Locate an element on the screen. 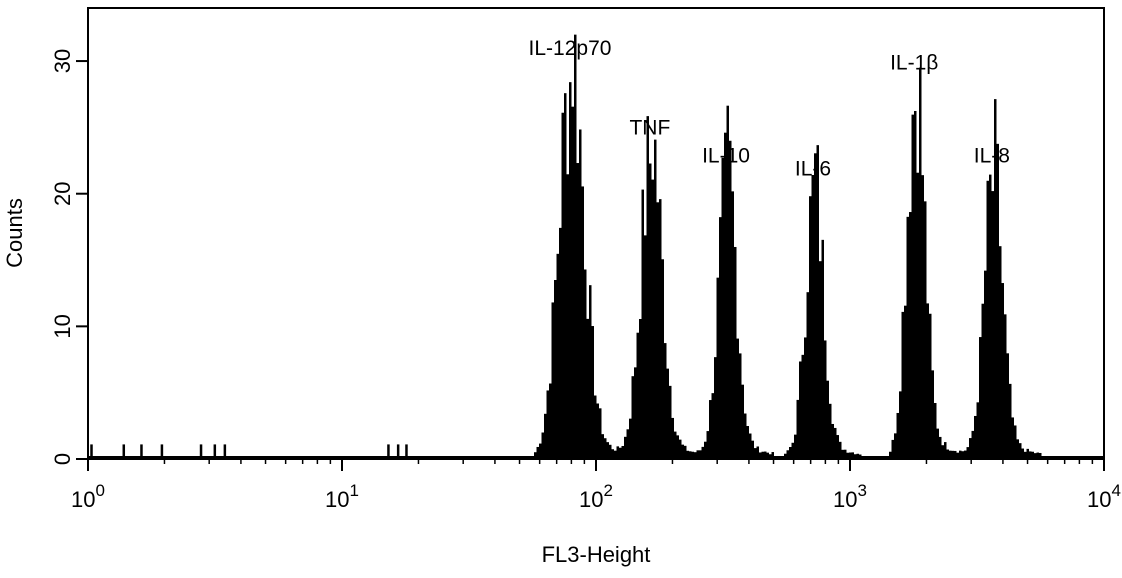 This screenshot has height=578, width=1122. x-tick-label: 10³ is located at coordinates (850, 496).